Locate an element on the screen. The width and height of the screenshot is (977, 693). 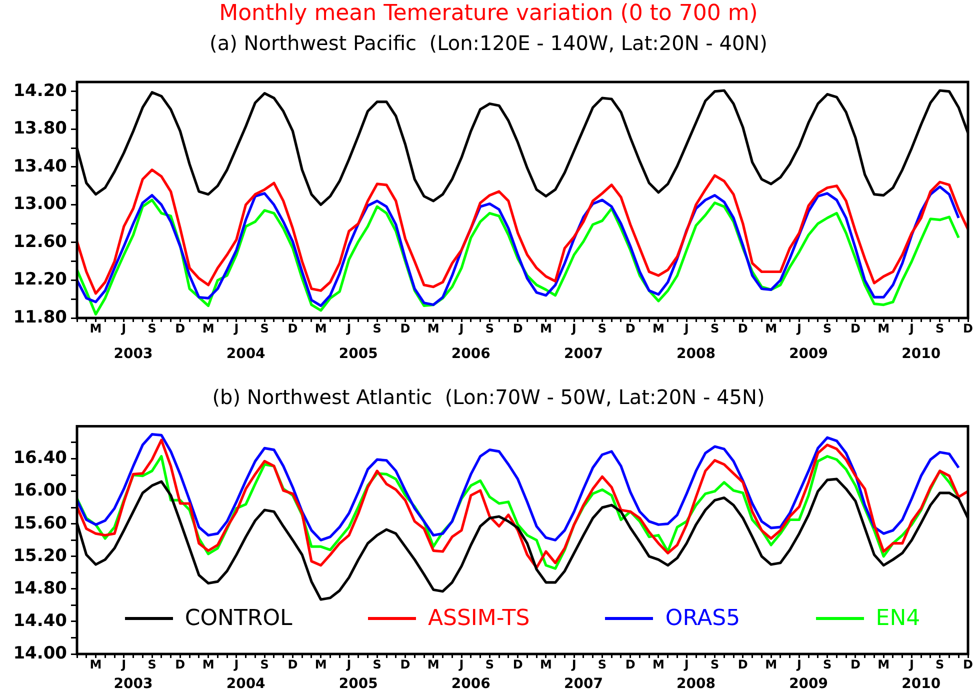
legend-label: ASSIM-TS is located at coordinates (479, 618).